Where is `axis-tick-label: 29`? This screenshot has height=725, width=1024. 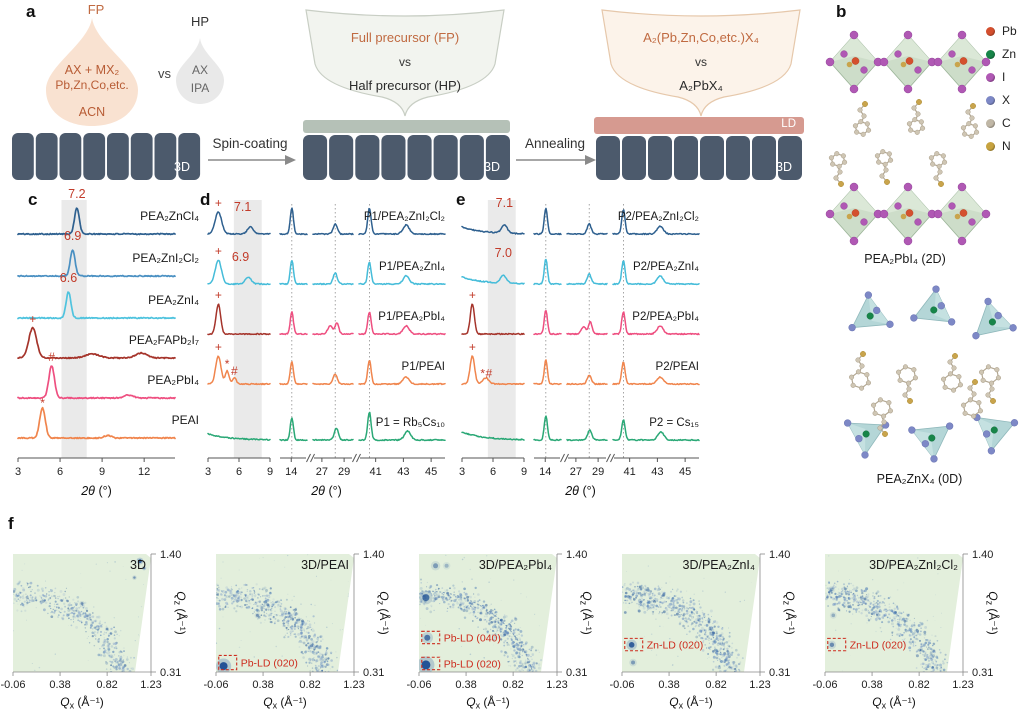 axis-tick-label: 29 is located at coordinates (344, 472).